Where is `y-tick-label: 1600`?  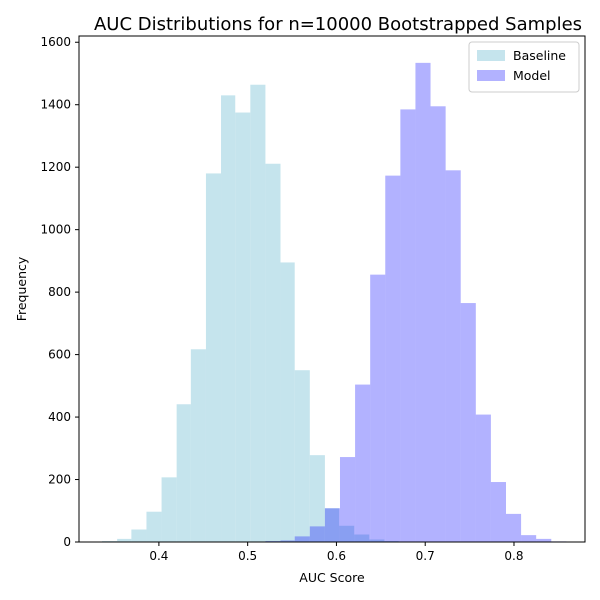 y-tick-label: 1600 is located at coordinates (55, 42).